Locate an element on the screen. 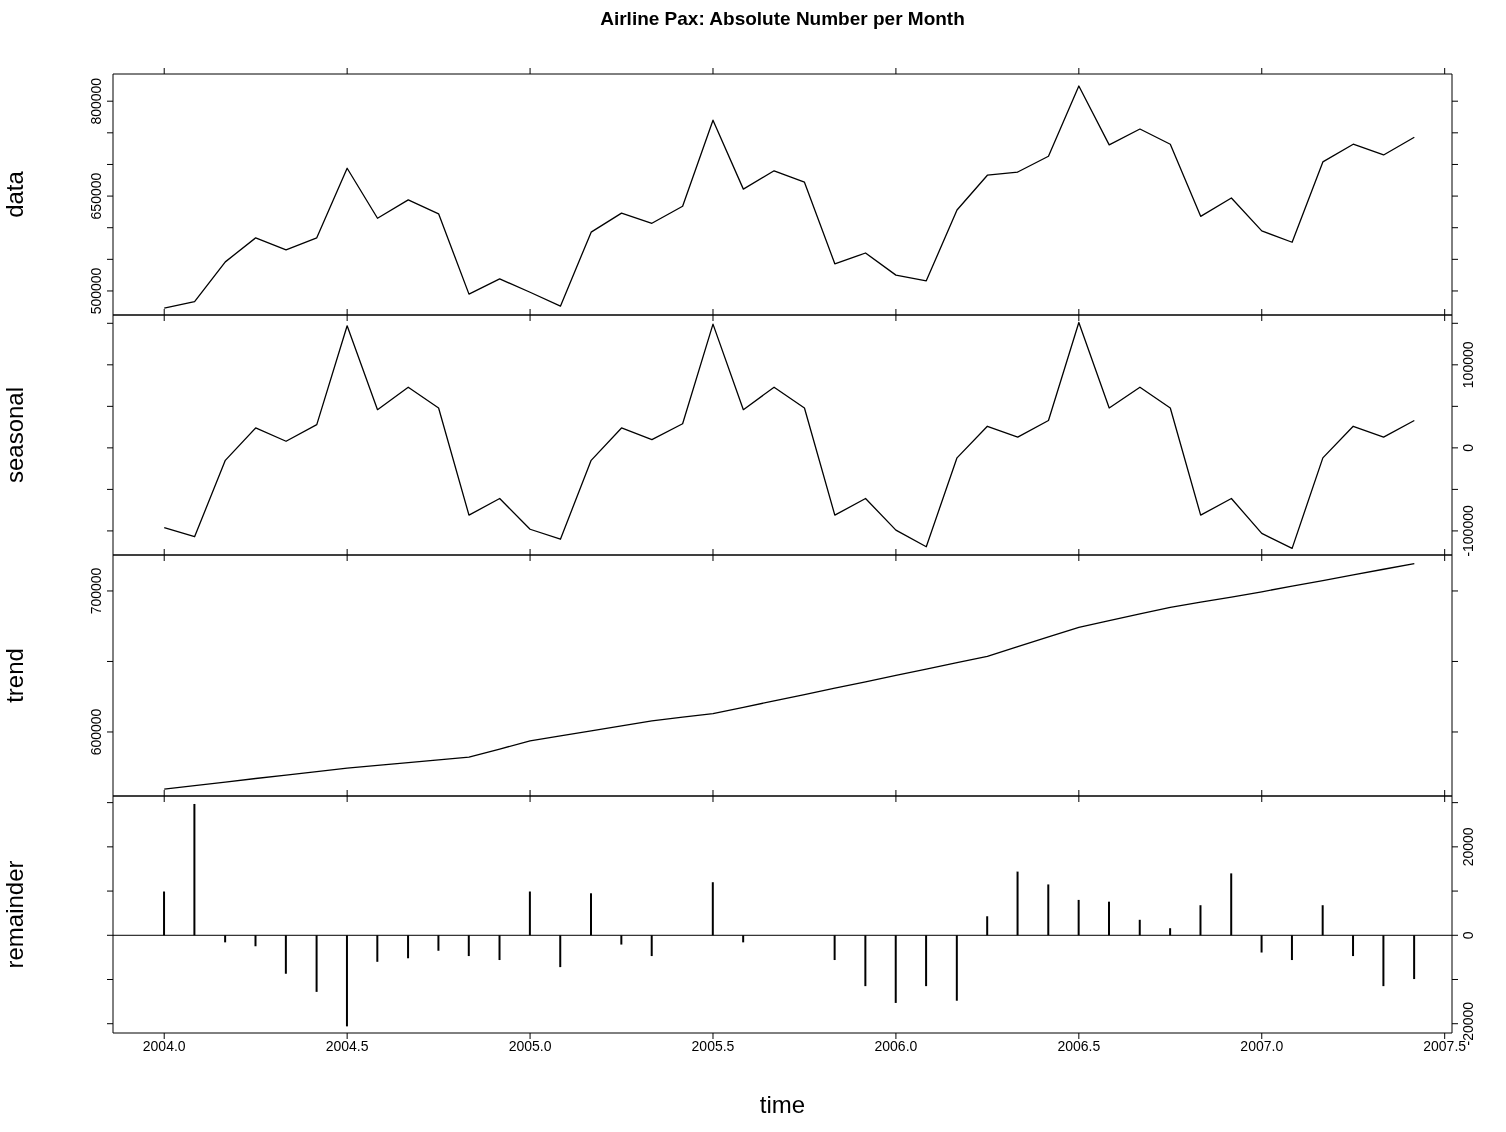 The width and height of the screenshot is (1506, 1132). y-axis-title: trend is located at coordinates (14, 675).